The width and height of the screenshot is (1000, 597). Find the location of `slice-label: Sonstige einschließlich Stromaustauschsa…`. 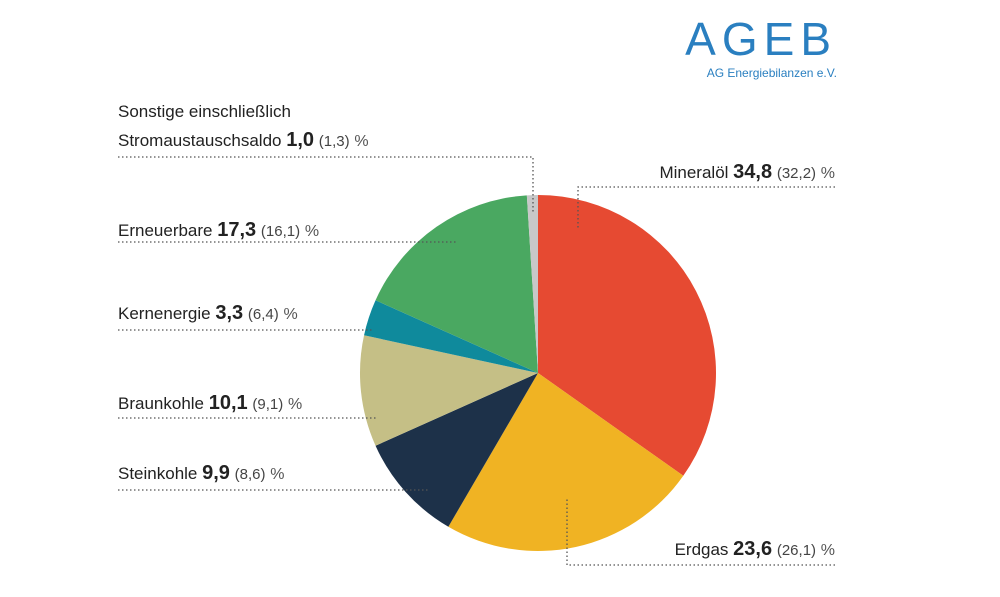

slice-label: Sonstige einschließlich Stromaustauschsa… is located at coordinates (243, 127).